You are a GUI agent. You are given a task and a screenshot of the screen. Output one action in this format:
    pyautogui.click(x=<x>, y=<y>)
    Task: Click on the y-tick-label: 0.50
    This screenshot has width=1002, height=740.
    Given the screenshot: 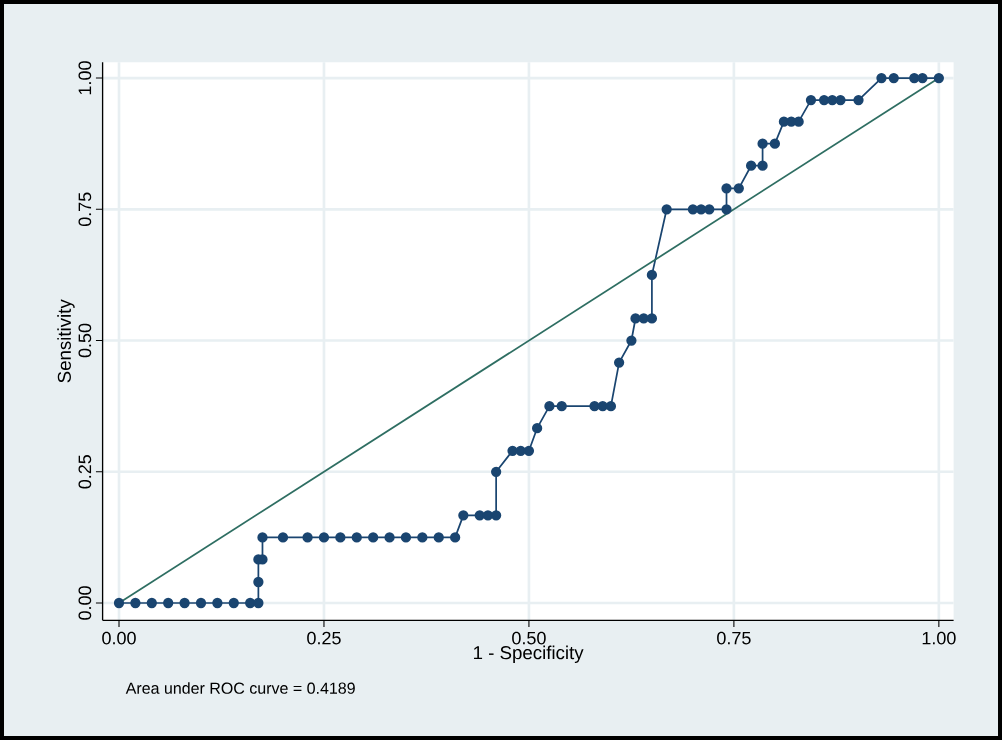 What is the action you would take?
    pyautogui.click(x=85, y=340)
    